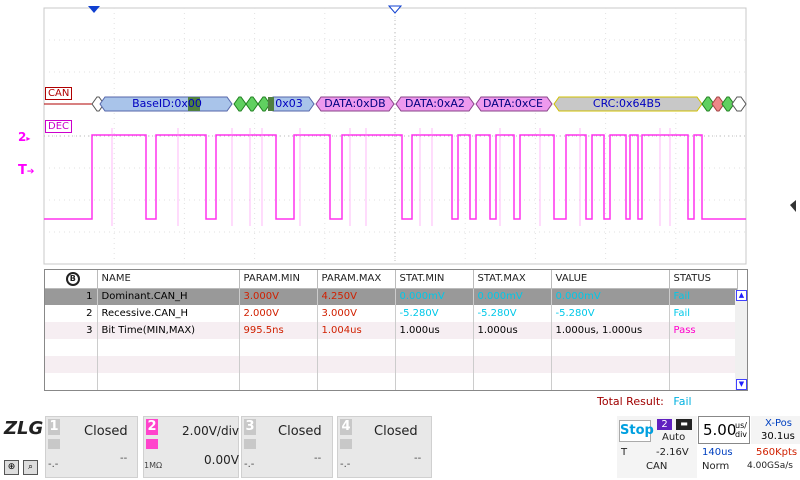  I want to click on row-value: 1.000us, 1.000us, so click(610, 330).